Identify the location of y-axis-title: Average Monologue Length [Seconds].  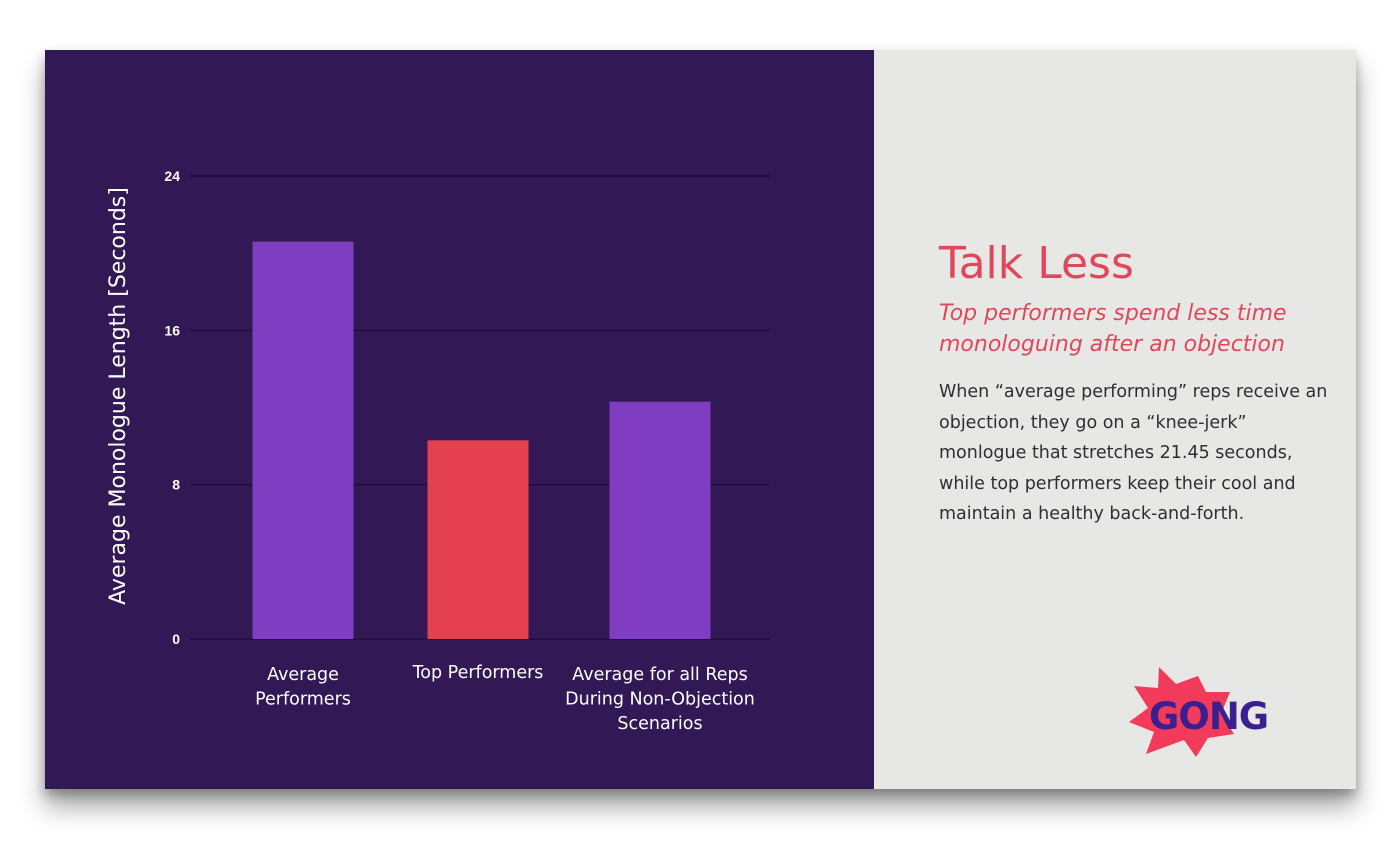
(118, 396).